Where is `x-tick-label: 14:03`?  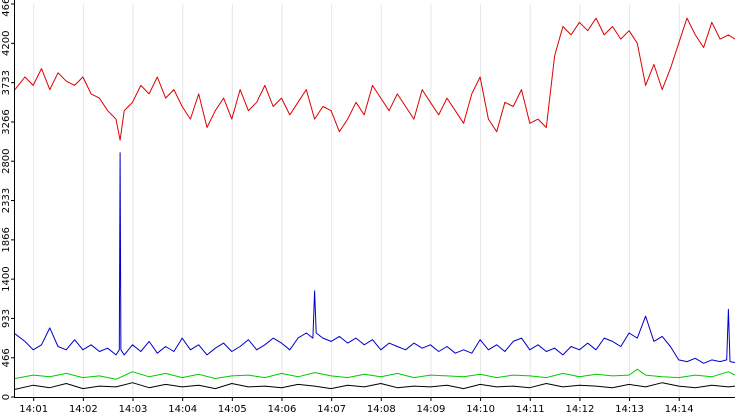 x-tick-label: 14:03 is located at coordinates (133, 409).